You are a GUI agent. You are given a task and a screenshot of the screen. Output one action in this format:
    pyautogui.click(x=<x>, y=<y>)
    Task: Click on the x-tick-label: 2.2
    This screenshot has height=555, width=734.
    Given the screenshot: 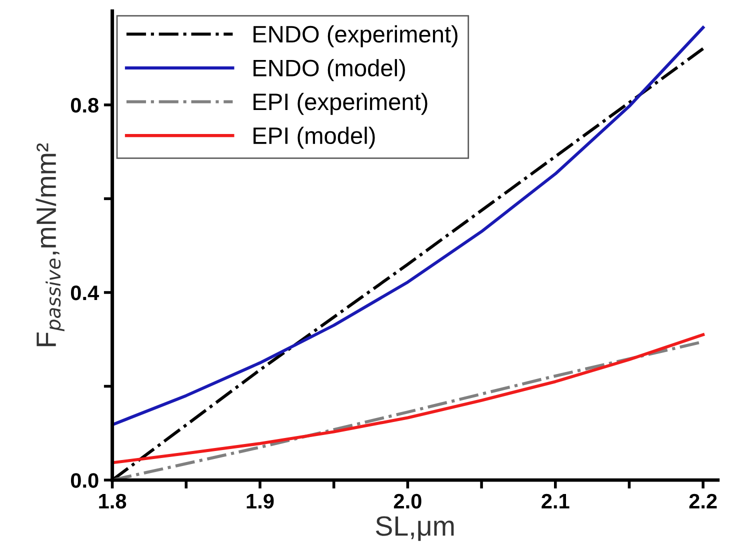 What is the action you would take?
    pyautogui.click(x=703, y=501)
    